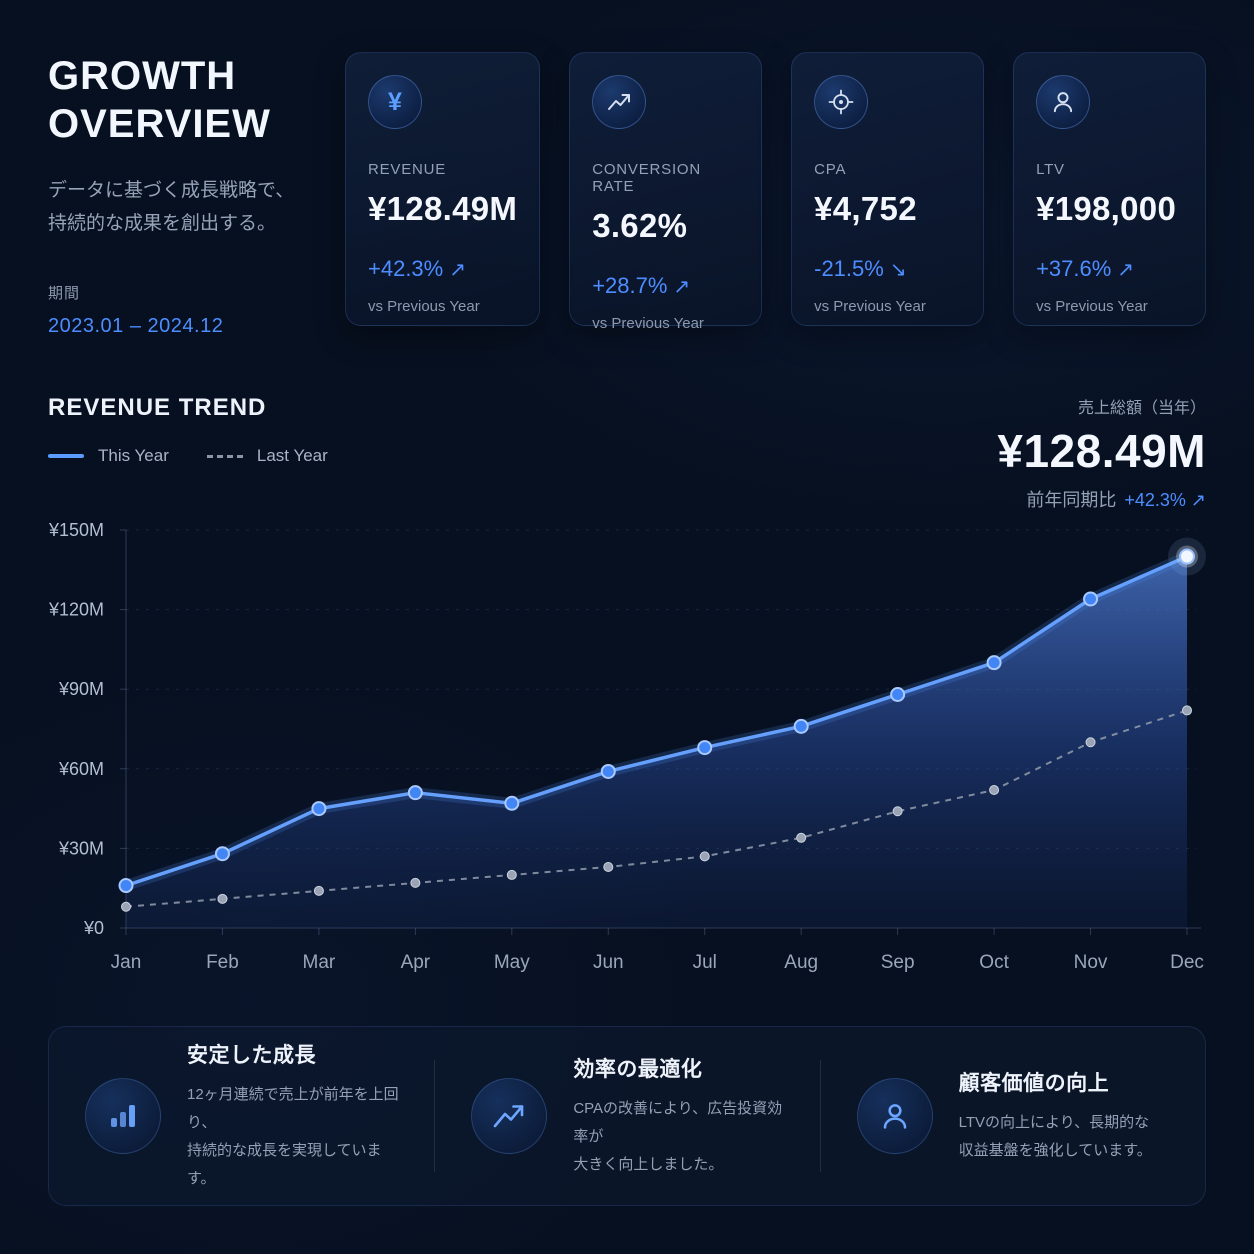  Describe the element at coordinates (407, 169) in the screenshot. I see `kpi-label: REVENUE` at that location.